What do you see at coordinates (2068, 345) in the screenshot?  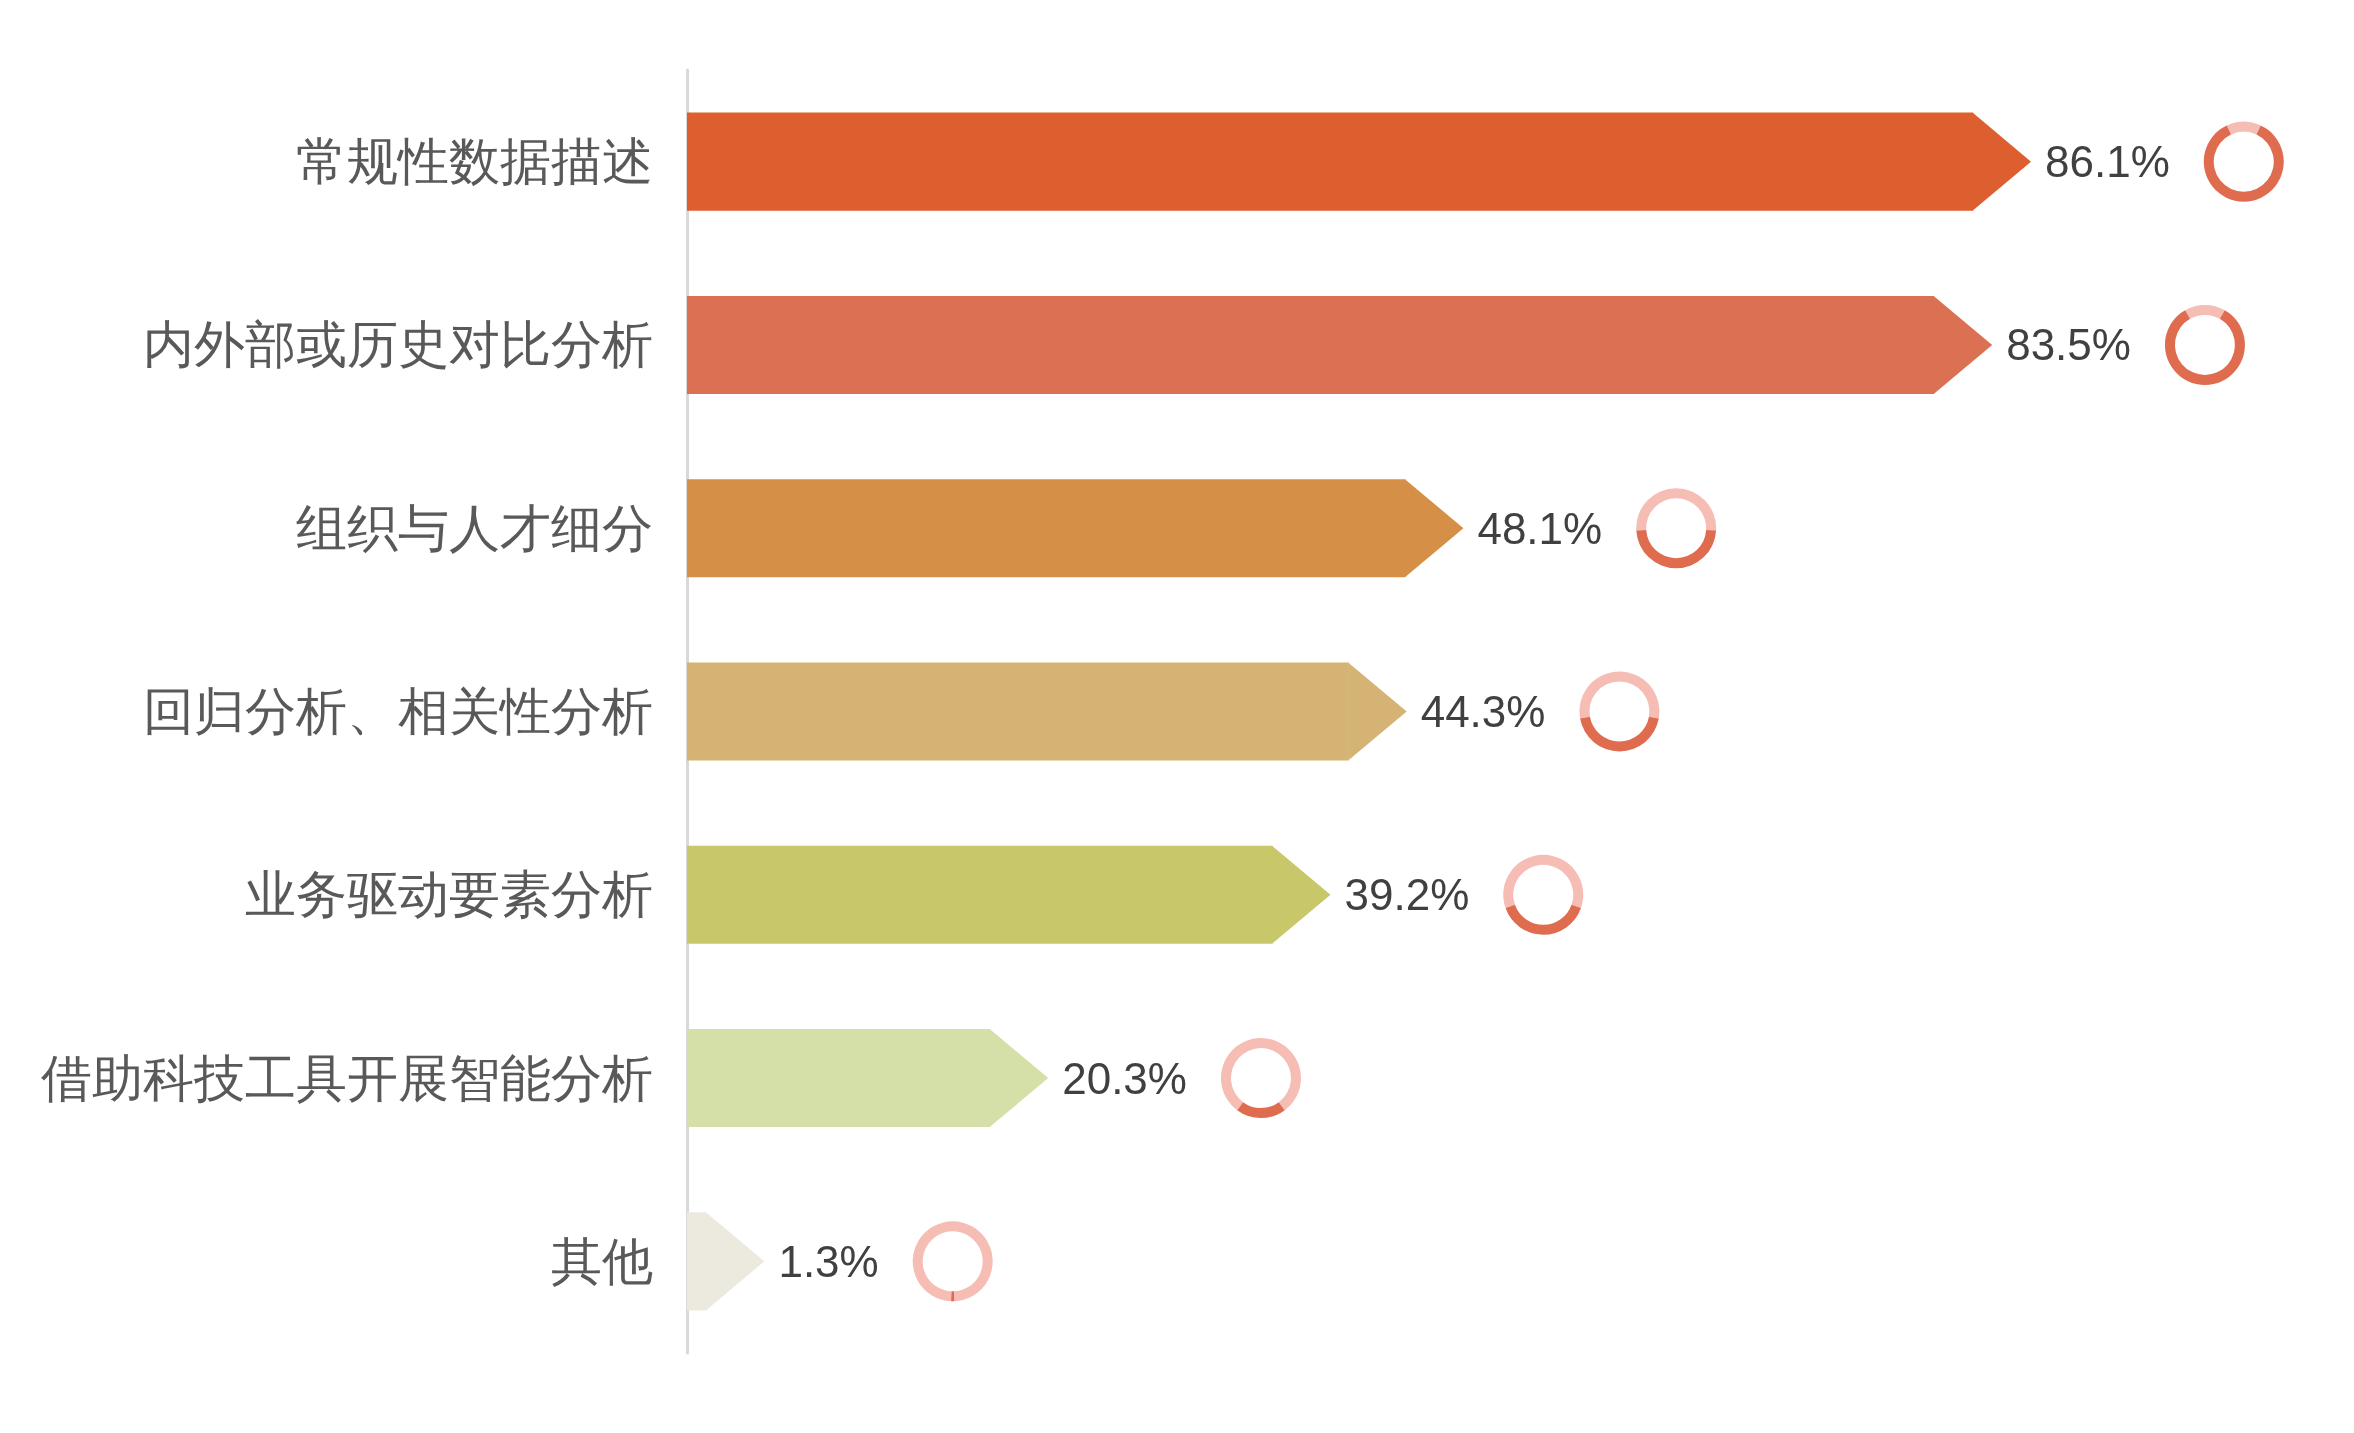 I see `data-label: 83.5%` at bounding box center [2068, 345].